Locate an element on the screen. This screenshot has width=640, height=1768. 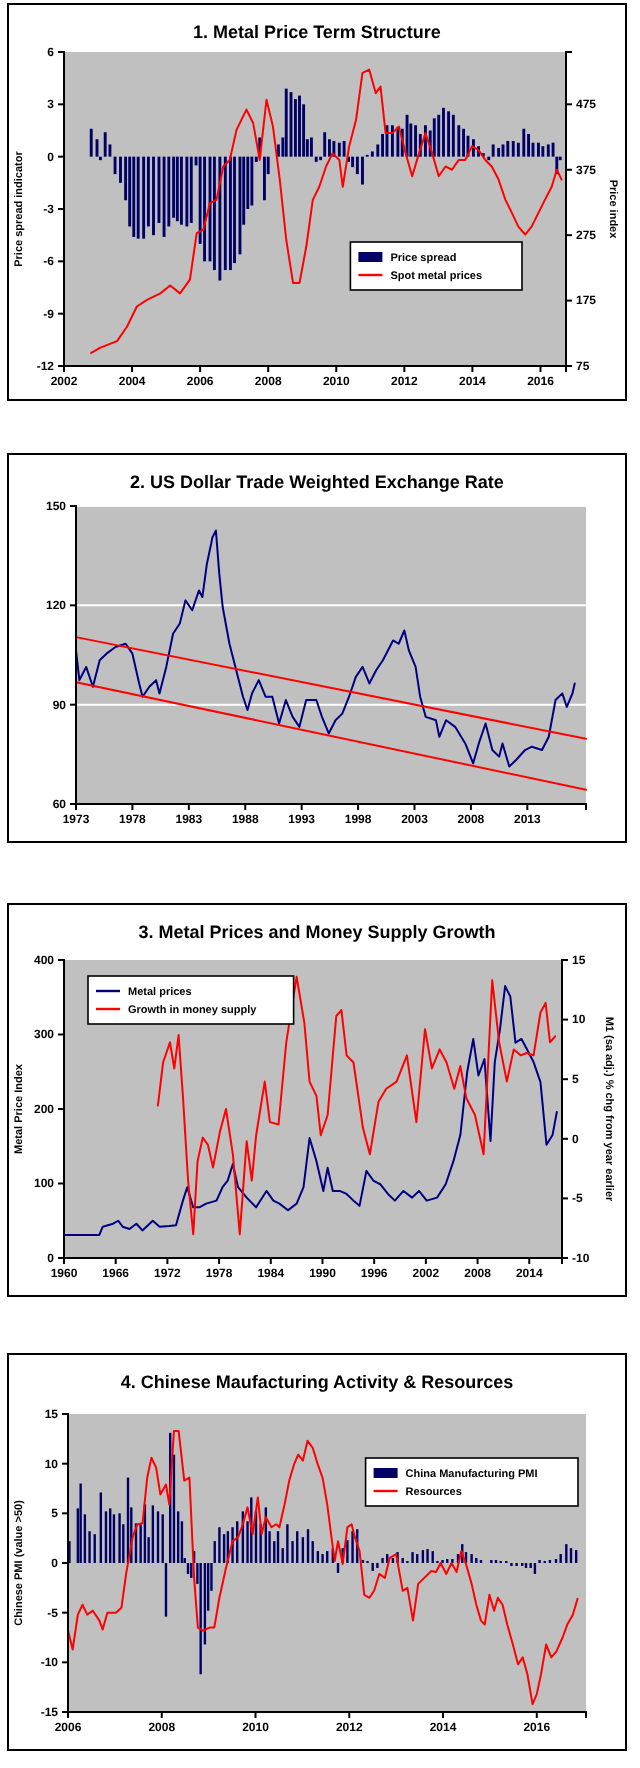
chart-title: 3. Metal Prices and Money Supply Growth is located at coordinates (317, 932).